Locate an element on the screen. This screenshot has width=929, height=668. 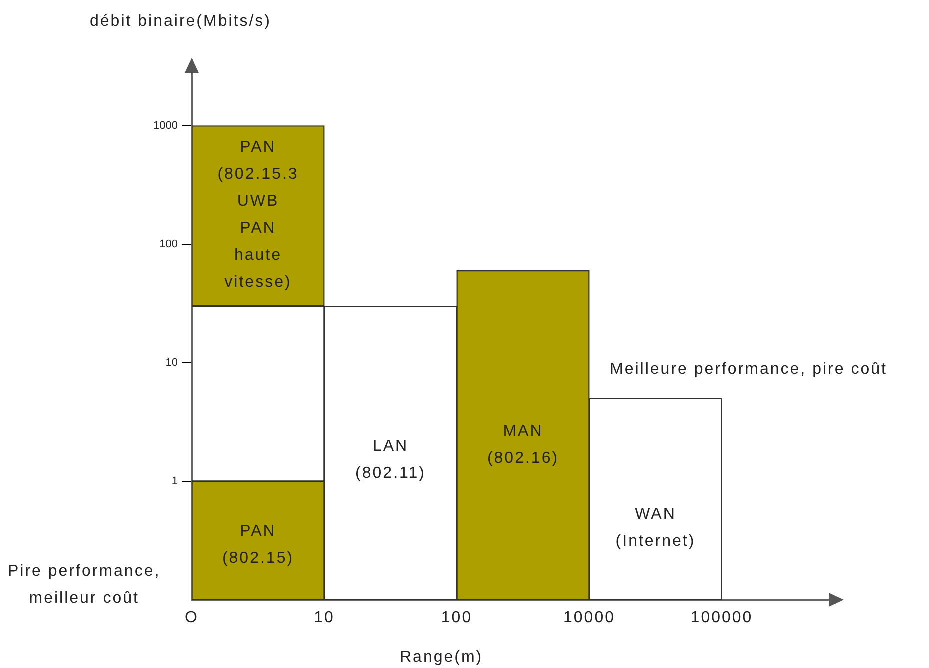
text: O is located at coordinates (192, 618).